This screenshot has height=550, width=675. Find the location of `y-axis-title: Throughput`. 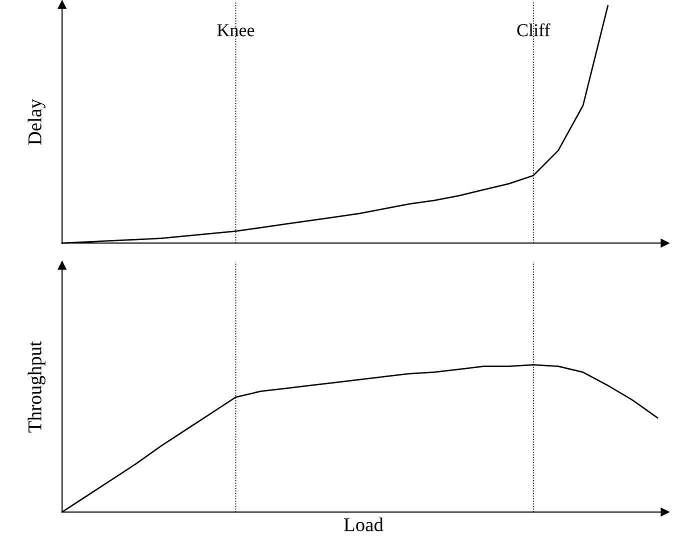

y-axis-title: Throughput is located at coordinates (37, 386).